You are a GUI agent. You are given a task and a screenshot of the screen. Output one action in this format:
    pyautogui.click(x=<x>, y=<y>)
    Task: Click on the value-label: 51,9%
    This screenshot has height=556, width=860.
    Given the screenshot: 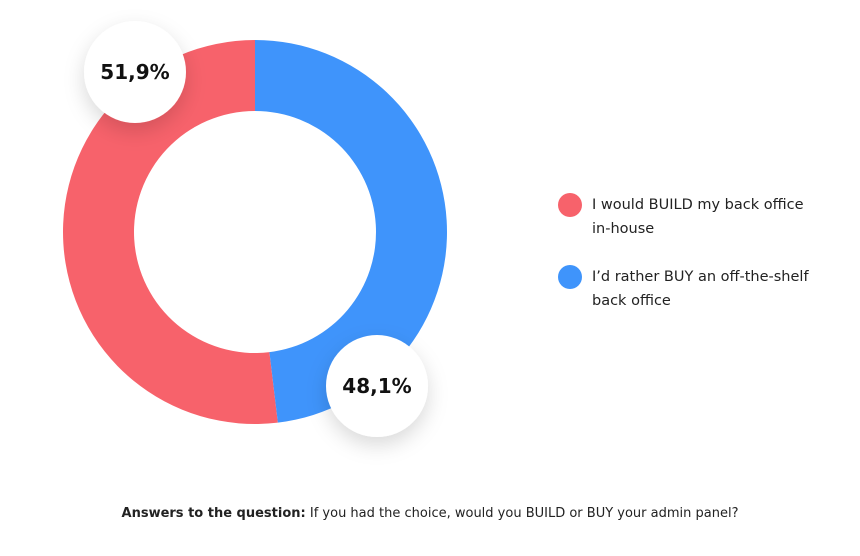 What is the action you would take?
    pyautogui.click(x=134, y=72)
    